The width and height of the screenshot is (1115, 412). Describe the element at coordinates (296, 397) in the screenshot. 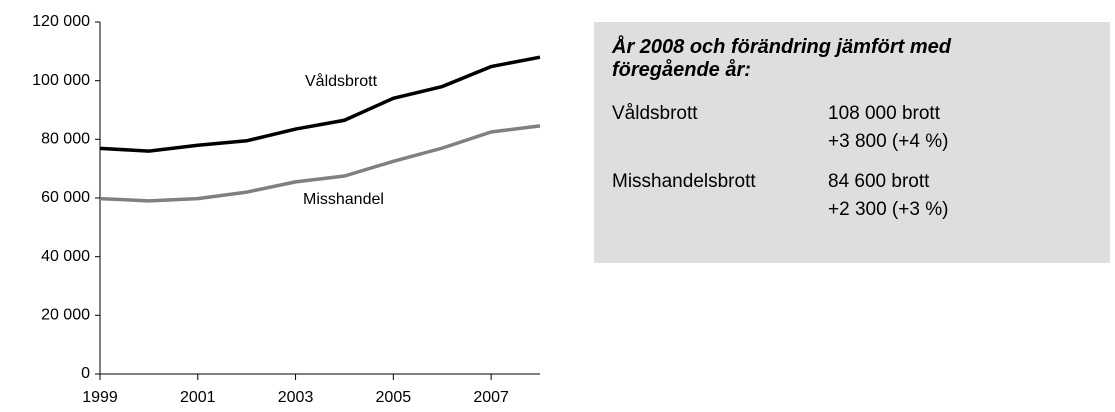

I see `x-tick-label: 2003` at that location.